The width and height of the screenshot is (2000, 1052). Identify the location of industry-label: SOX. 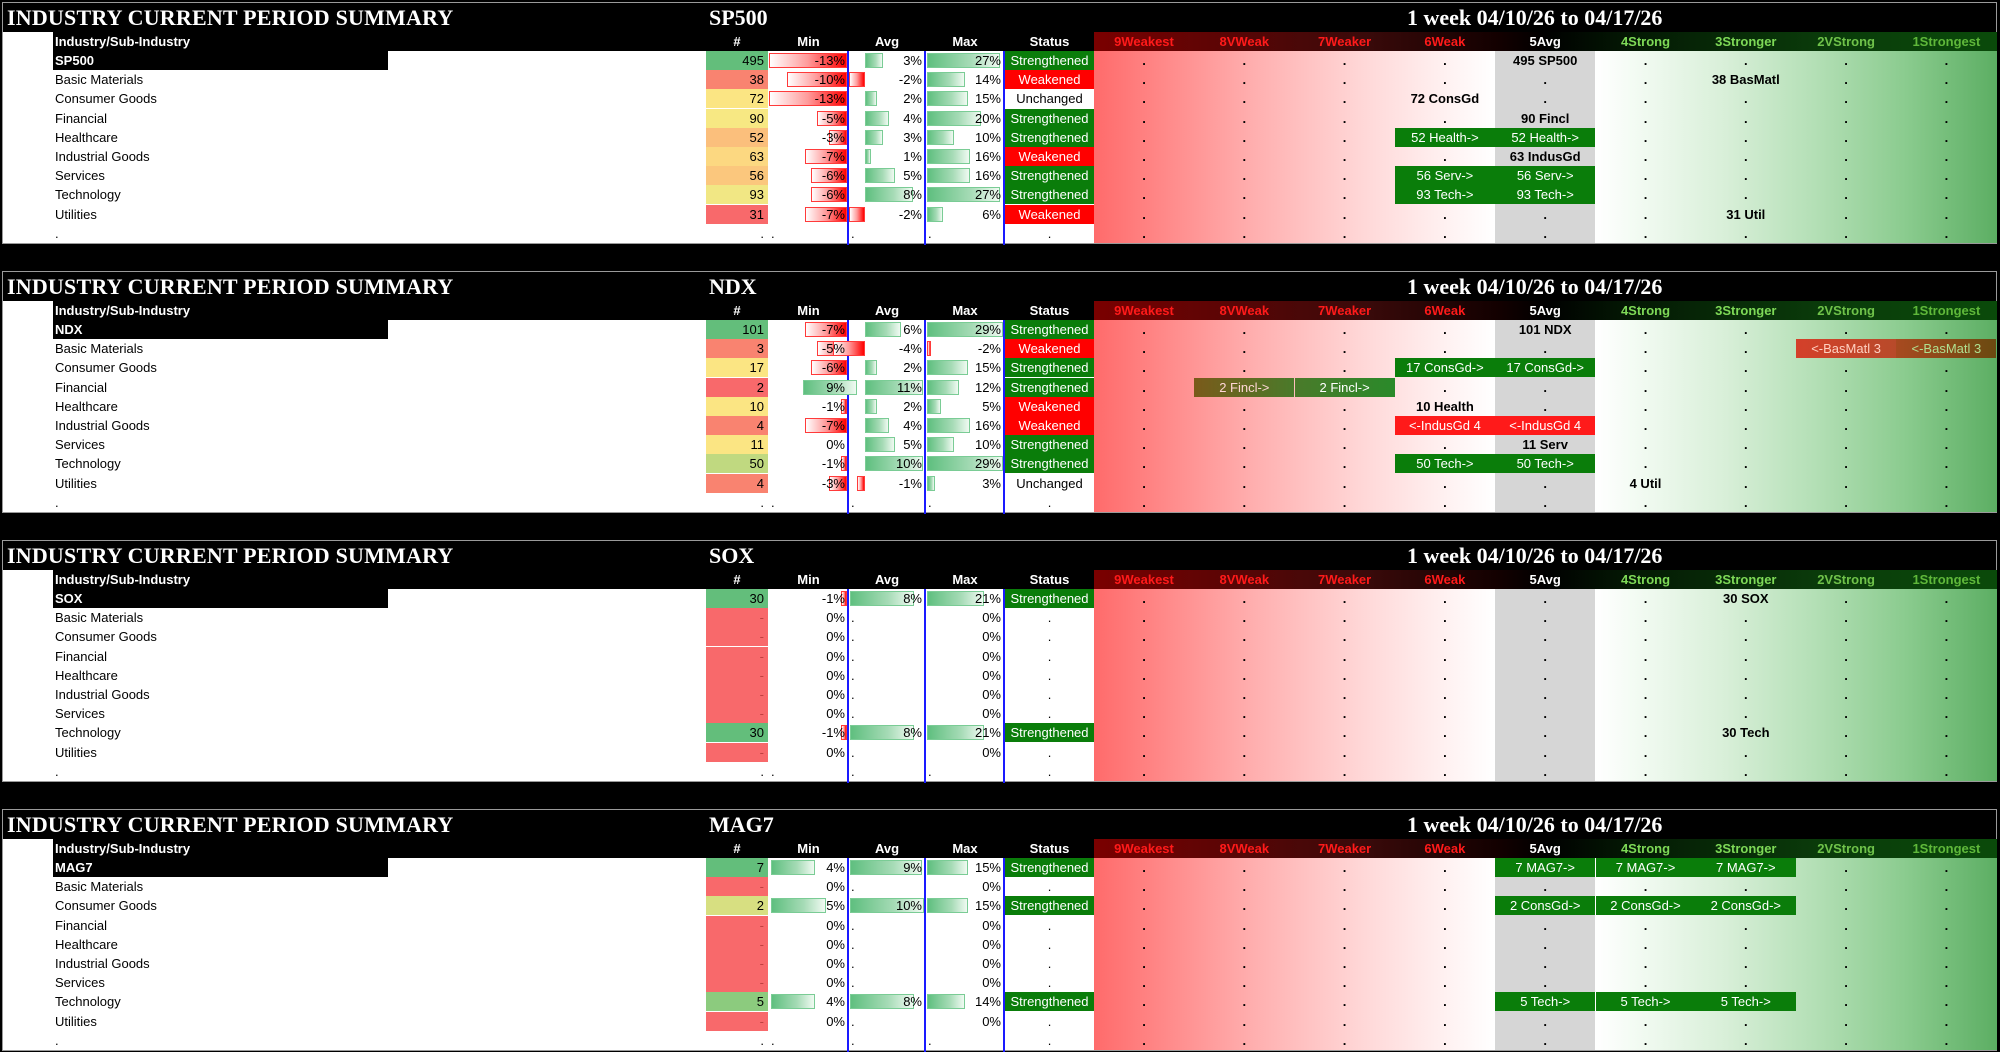
(220, 598).